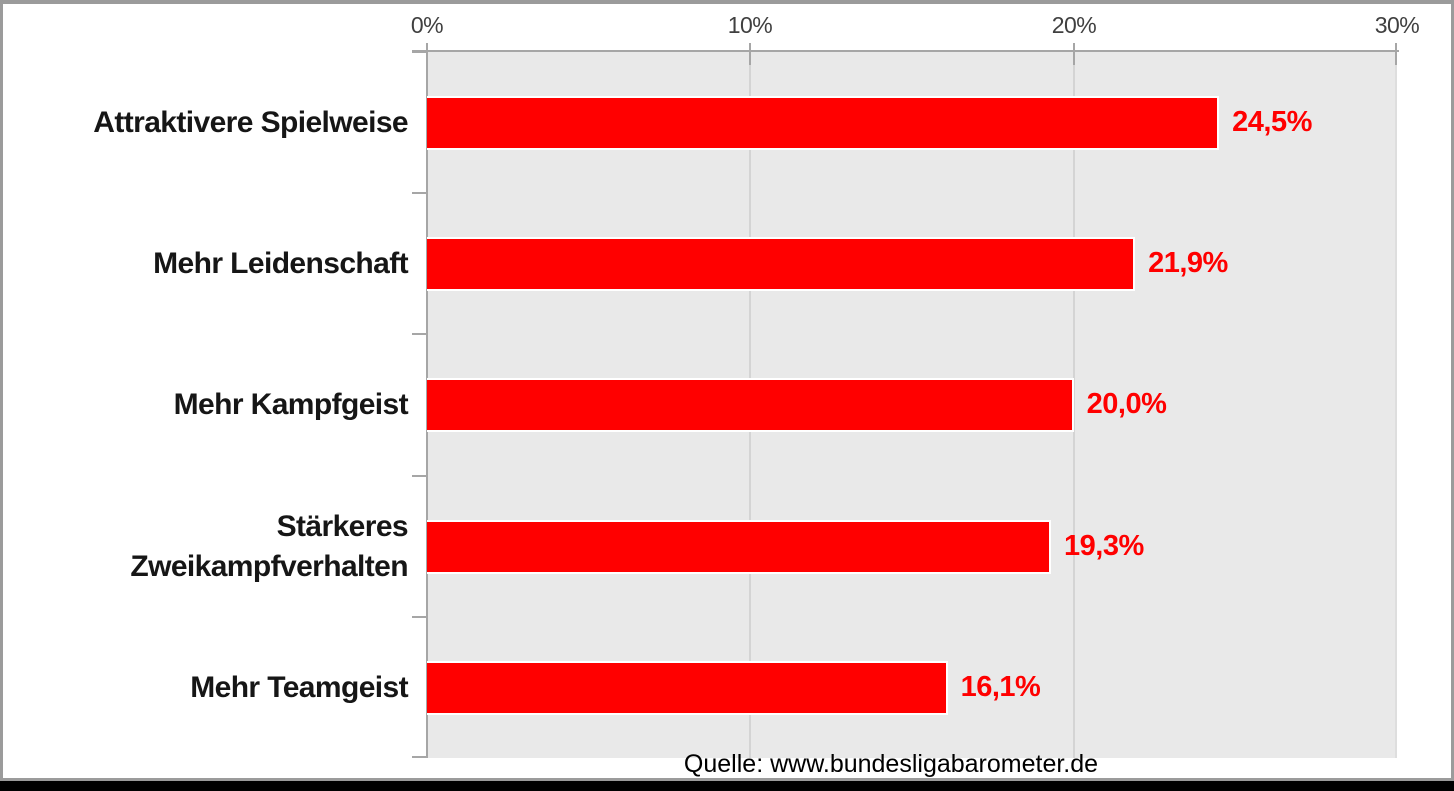 The image size is (1454, 791). Describe the element at coordinates (1452, 390) in the screenshot. I see `frame-border-right` at that location.